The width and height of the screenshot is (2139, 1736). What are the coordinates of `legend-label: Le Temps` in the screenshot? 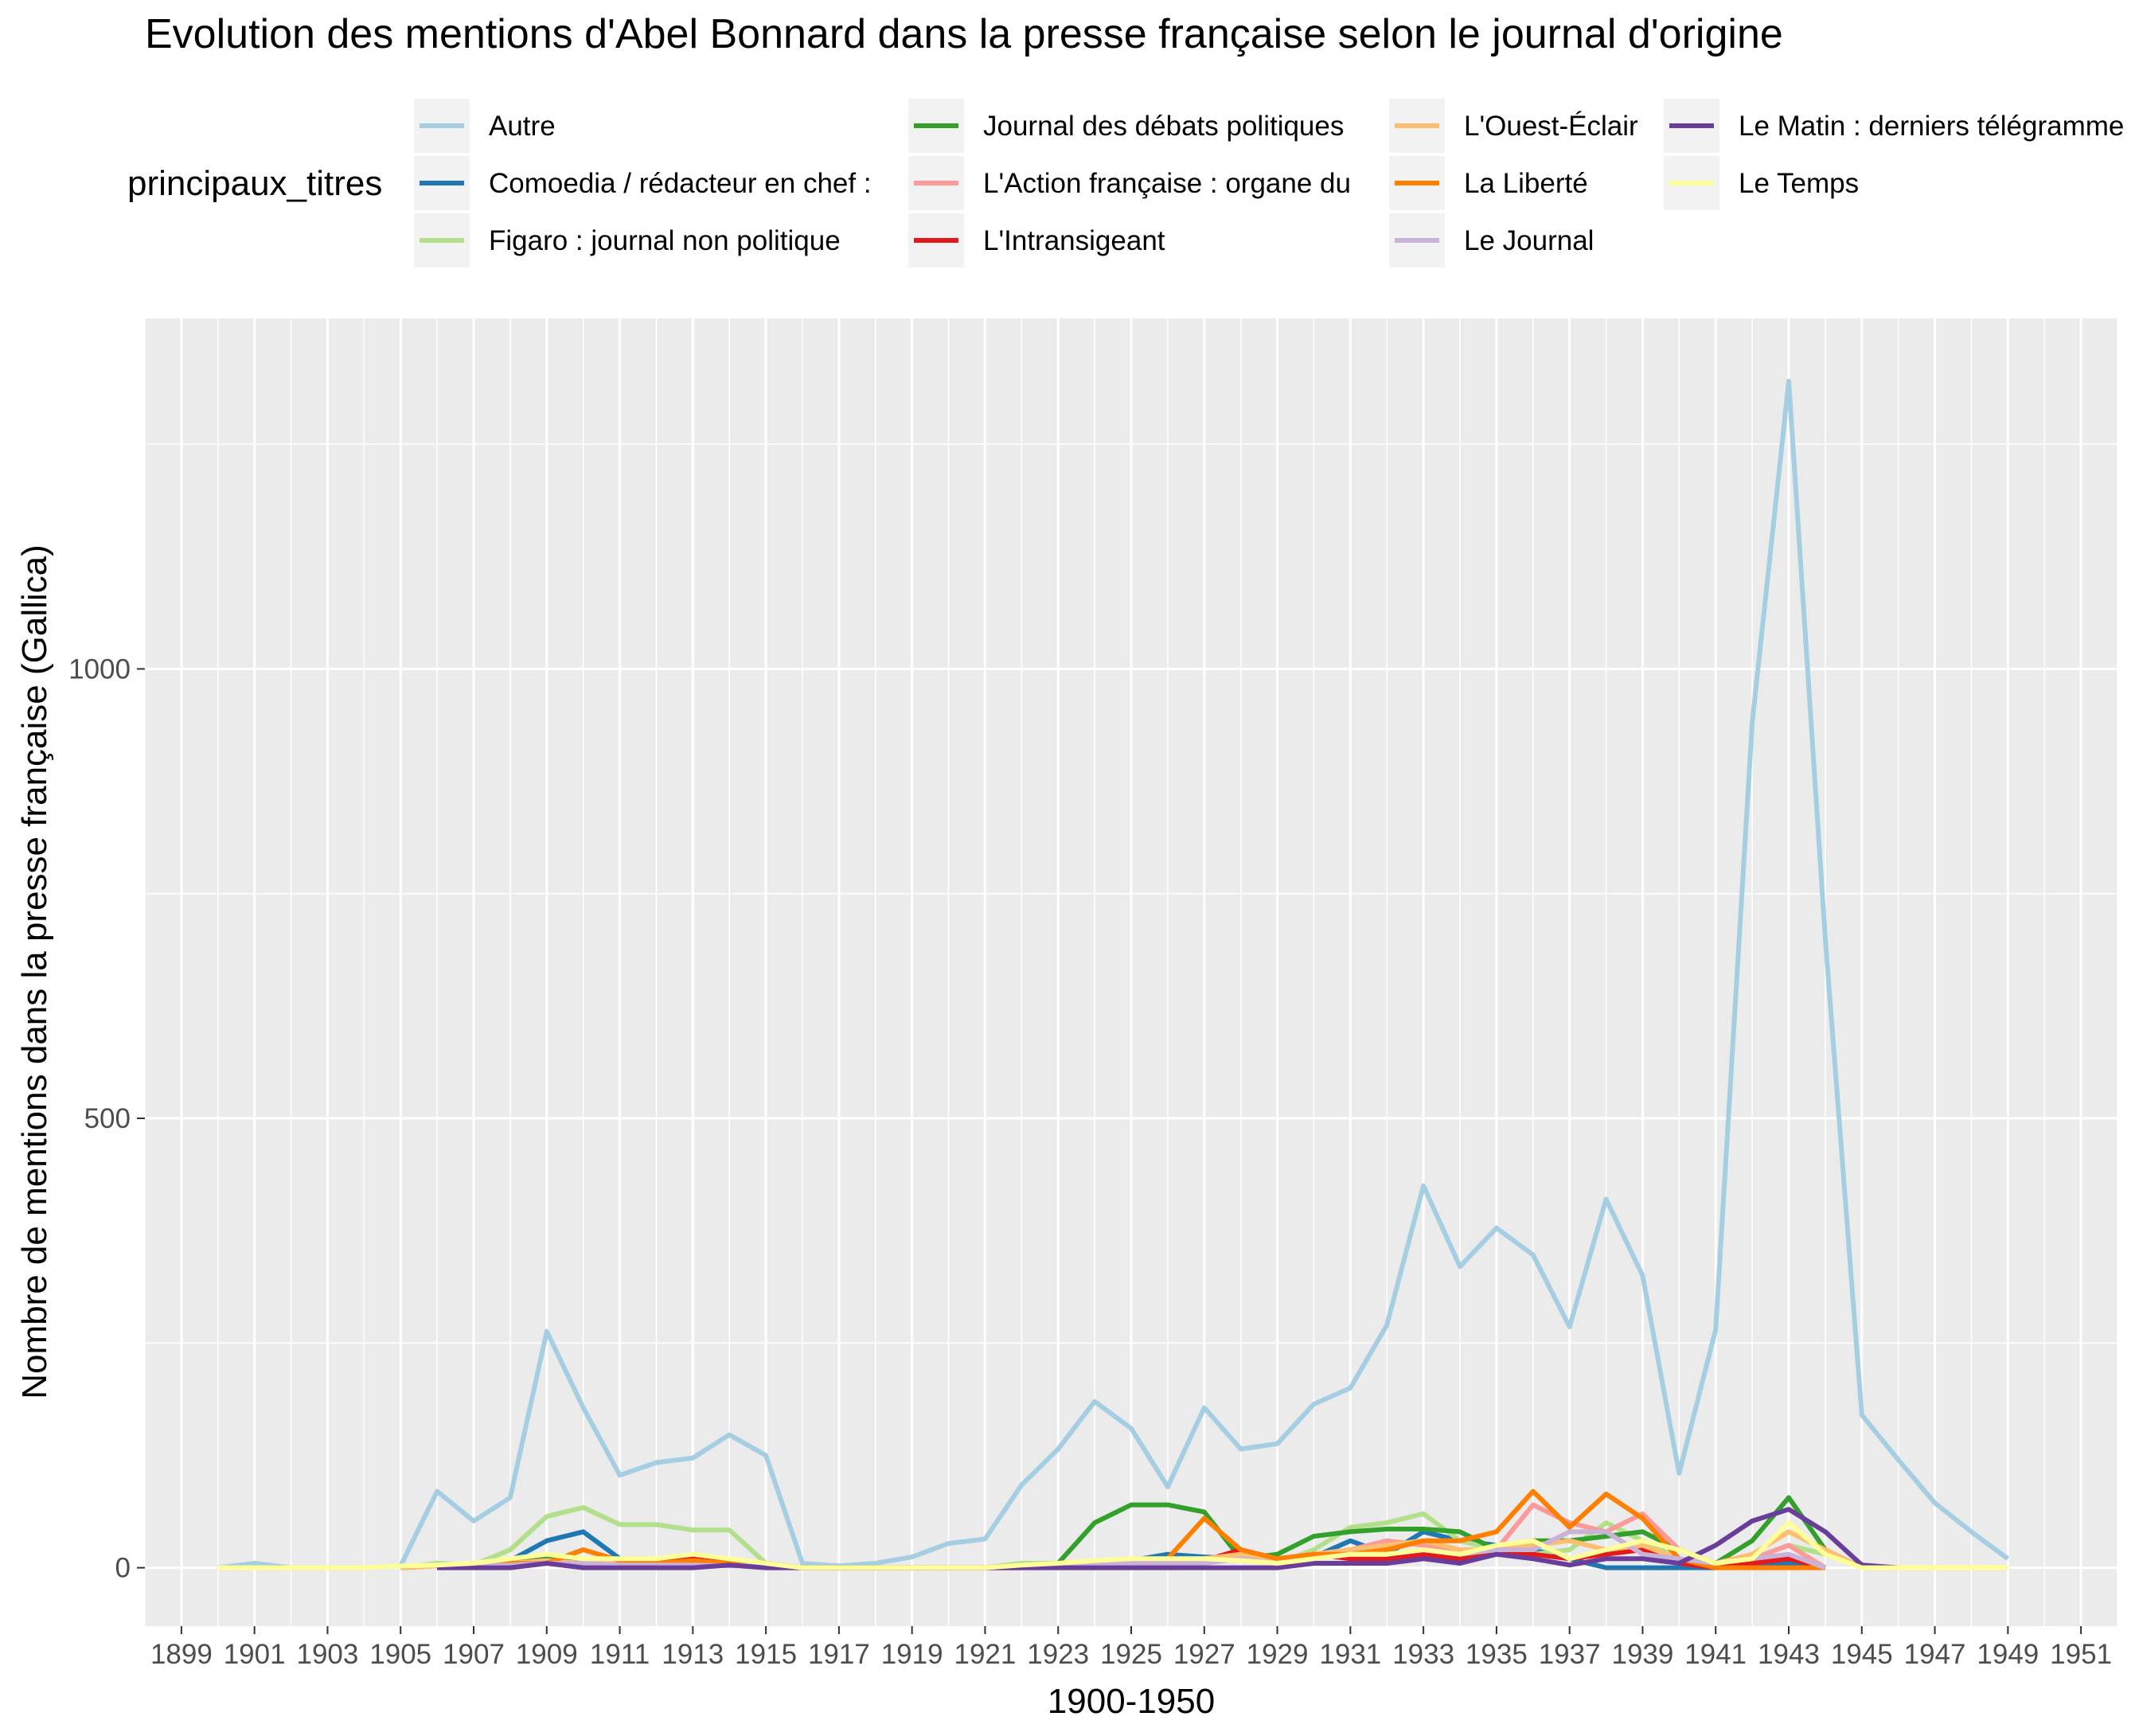 It's located at (1799, 183).